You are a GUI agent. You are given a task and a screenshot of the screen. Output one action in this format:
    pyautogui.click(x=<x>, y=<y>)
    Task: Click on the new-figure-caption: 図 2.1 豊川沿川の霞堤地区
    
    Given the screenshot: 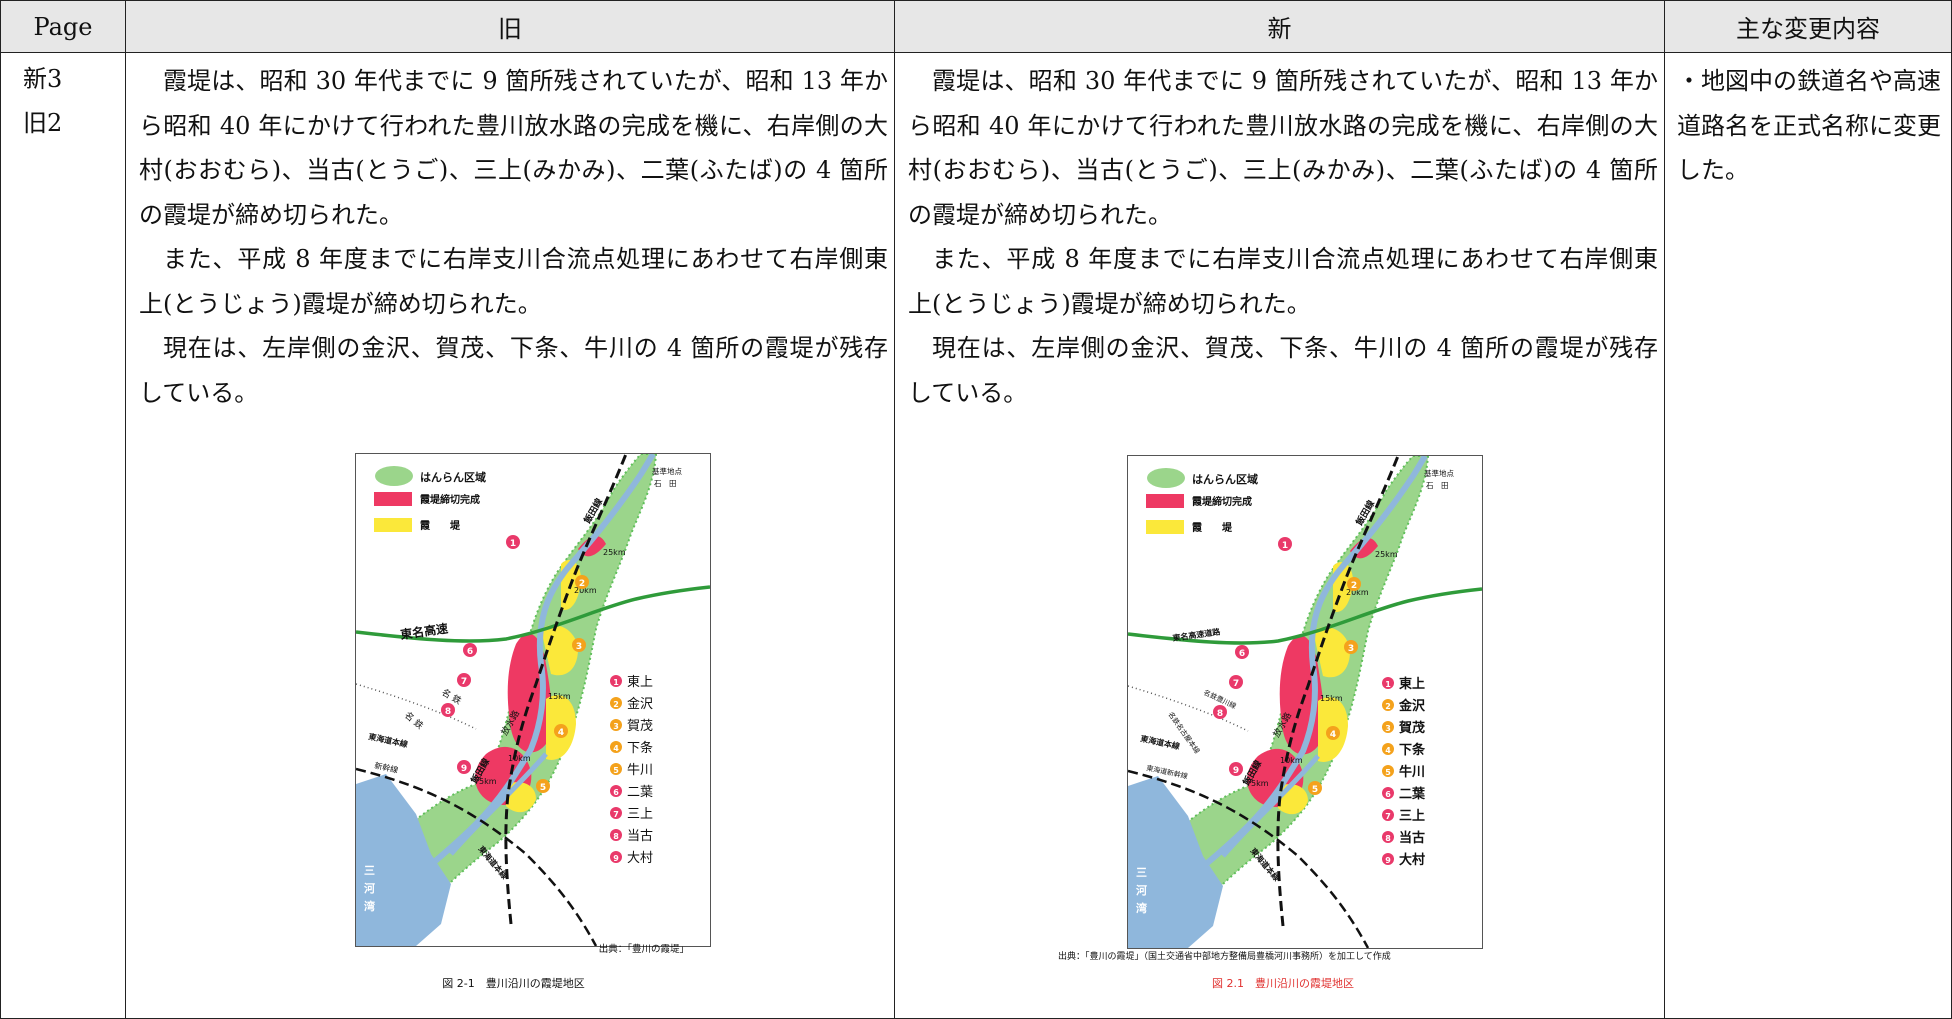 What is the action you would take?
    pyautogui.click(x=1283, y=983)
    